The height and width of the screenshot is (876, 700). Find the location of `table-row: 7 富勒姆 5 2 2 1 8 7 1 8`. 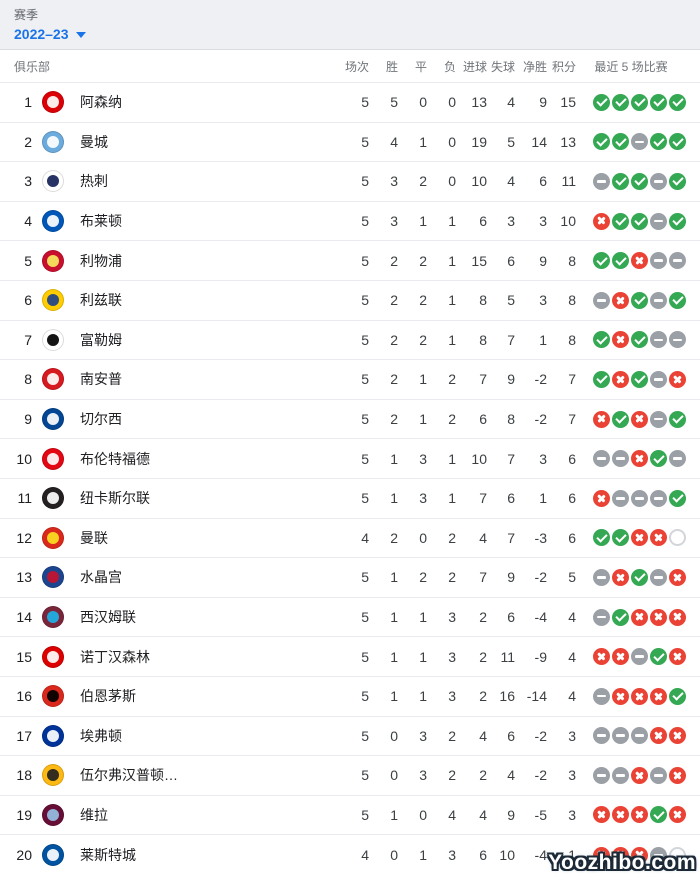

table-row: 7 富勒姆 5 2 2 1 8 7 1 8 is located at coordinates (350, 341).